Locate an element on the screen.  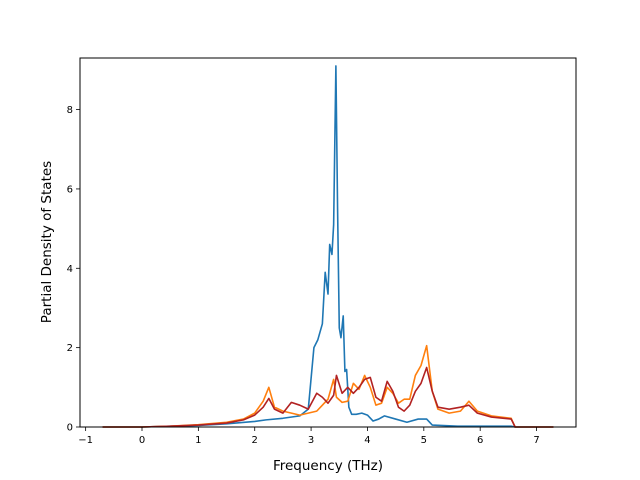
x-tick-label: 3 is located at coordinates (311, 440).